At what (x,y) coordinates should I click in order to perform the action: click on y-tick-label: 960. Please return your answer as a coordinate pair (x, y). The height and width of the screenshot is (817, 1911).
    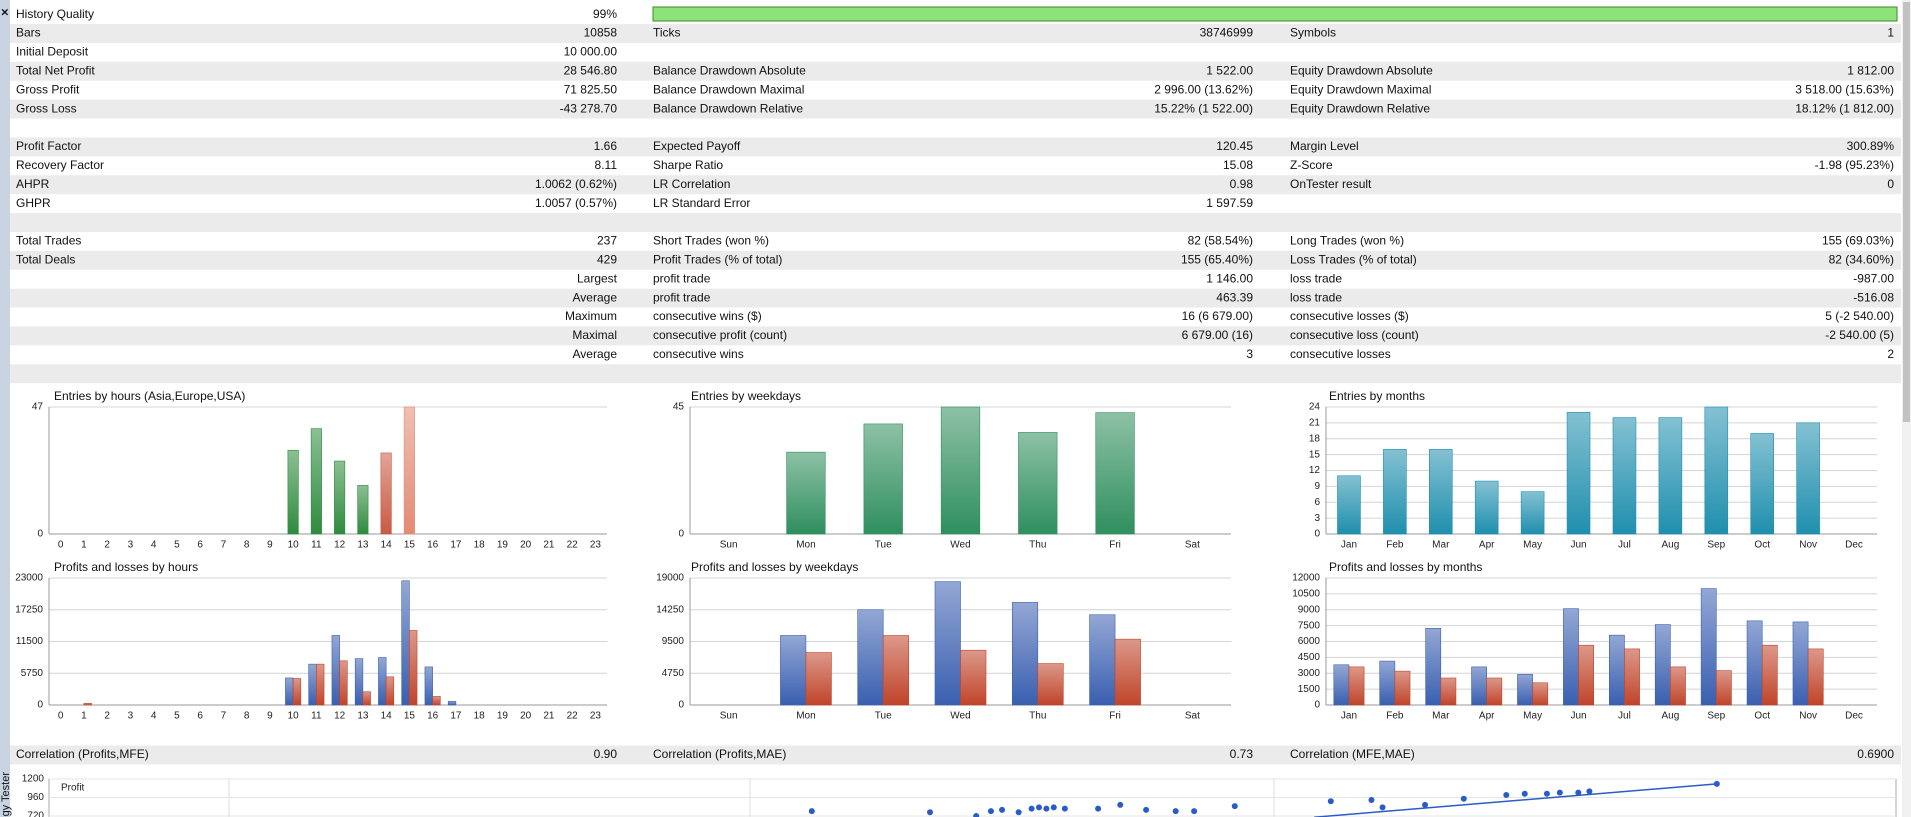
    Looking at the image, I should click on (35, 797).